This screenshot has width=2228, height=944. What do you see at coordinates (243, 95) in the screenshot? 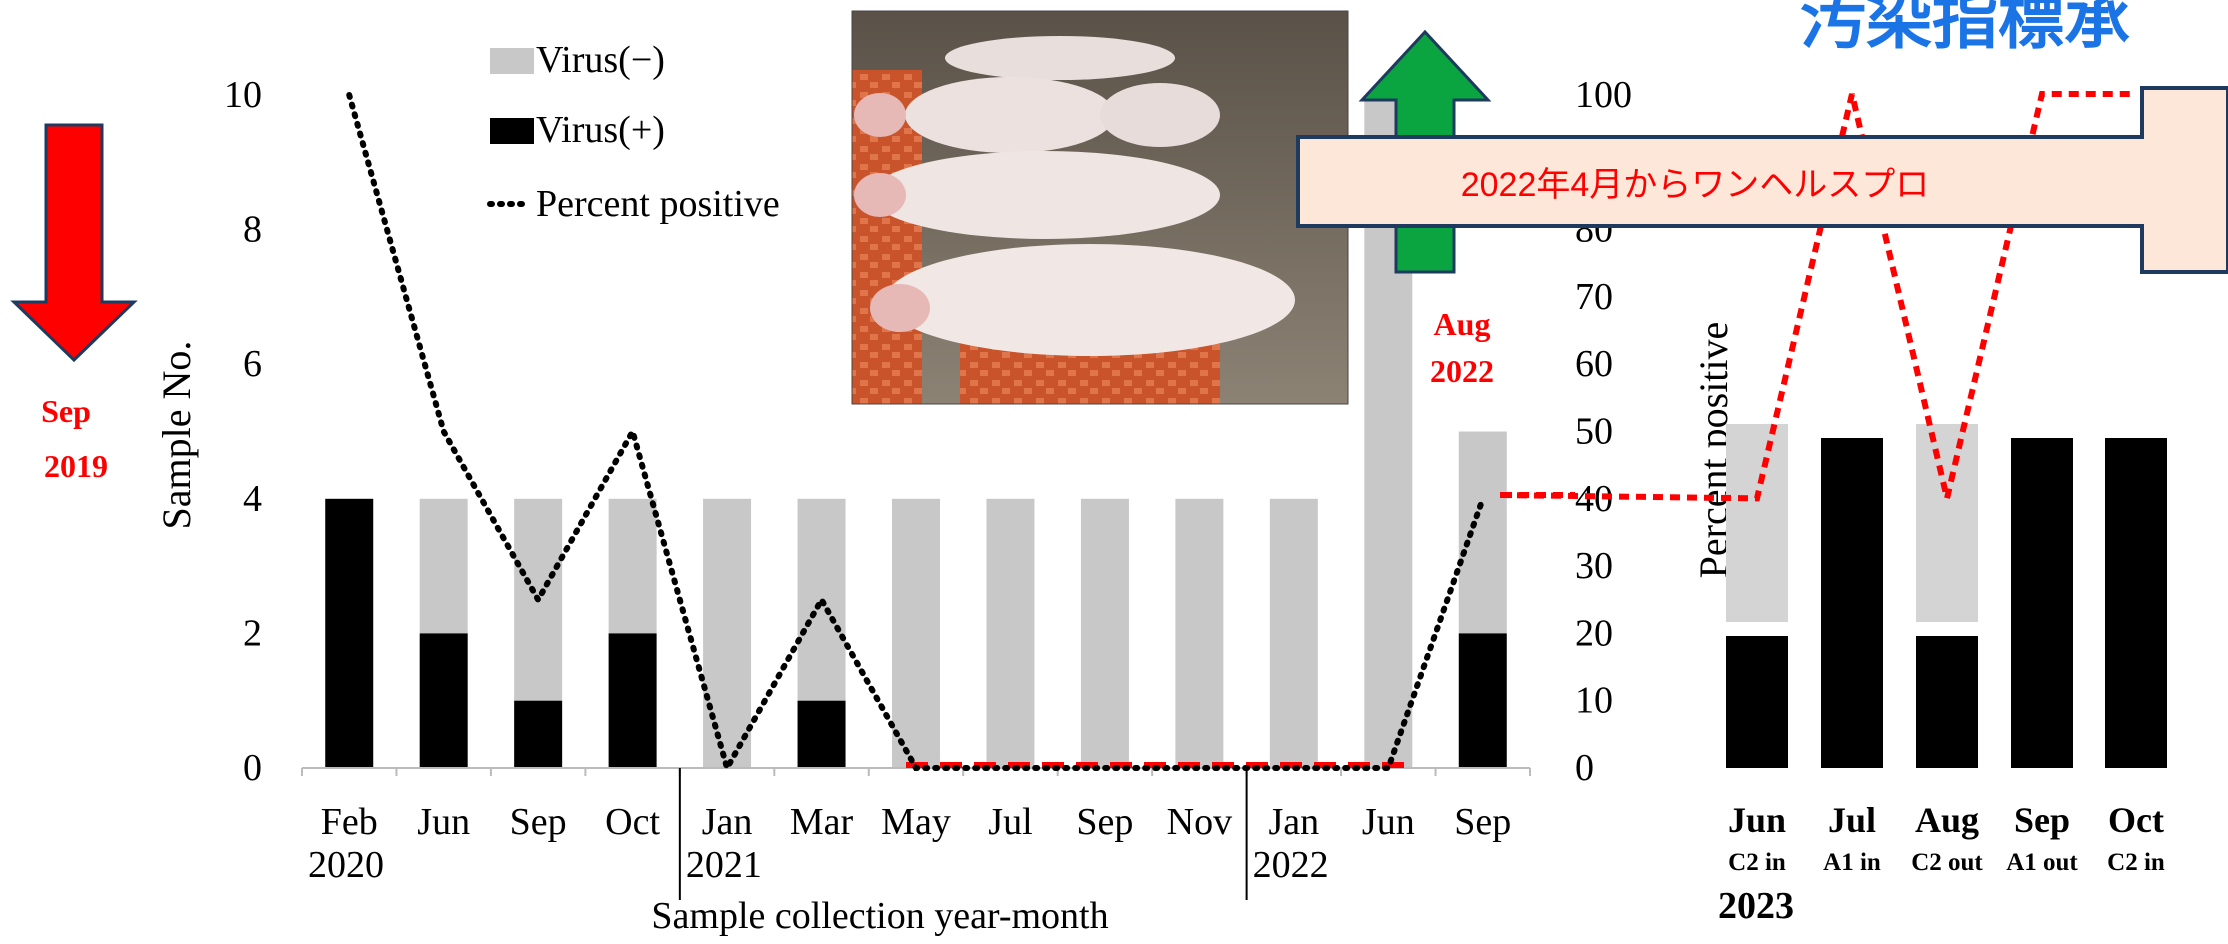
I see `y-tick-label: 10` at bounding box center [243, 95].